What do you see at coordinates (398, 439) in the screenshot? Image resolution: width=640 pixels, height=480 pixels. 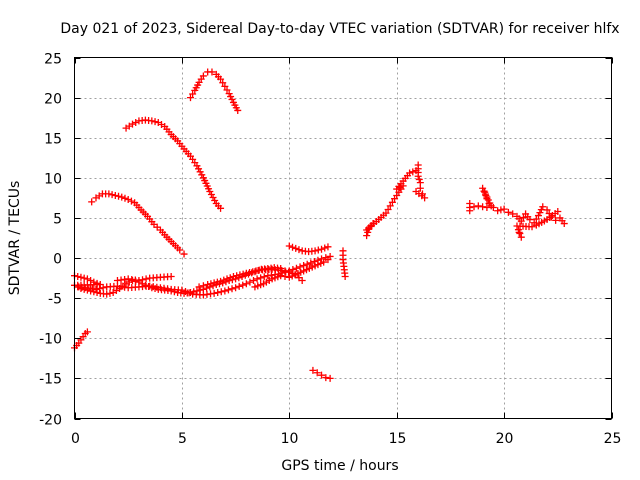 I see `x-tick-label: 15` at bounding box center [398, 439].